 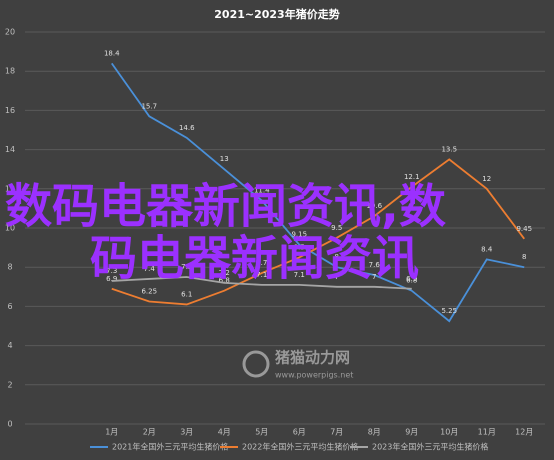 I want to click on data-label: 8.5, so click(x=299, y=247).